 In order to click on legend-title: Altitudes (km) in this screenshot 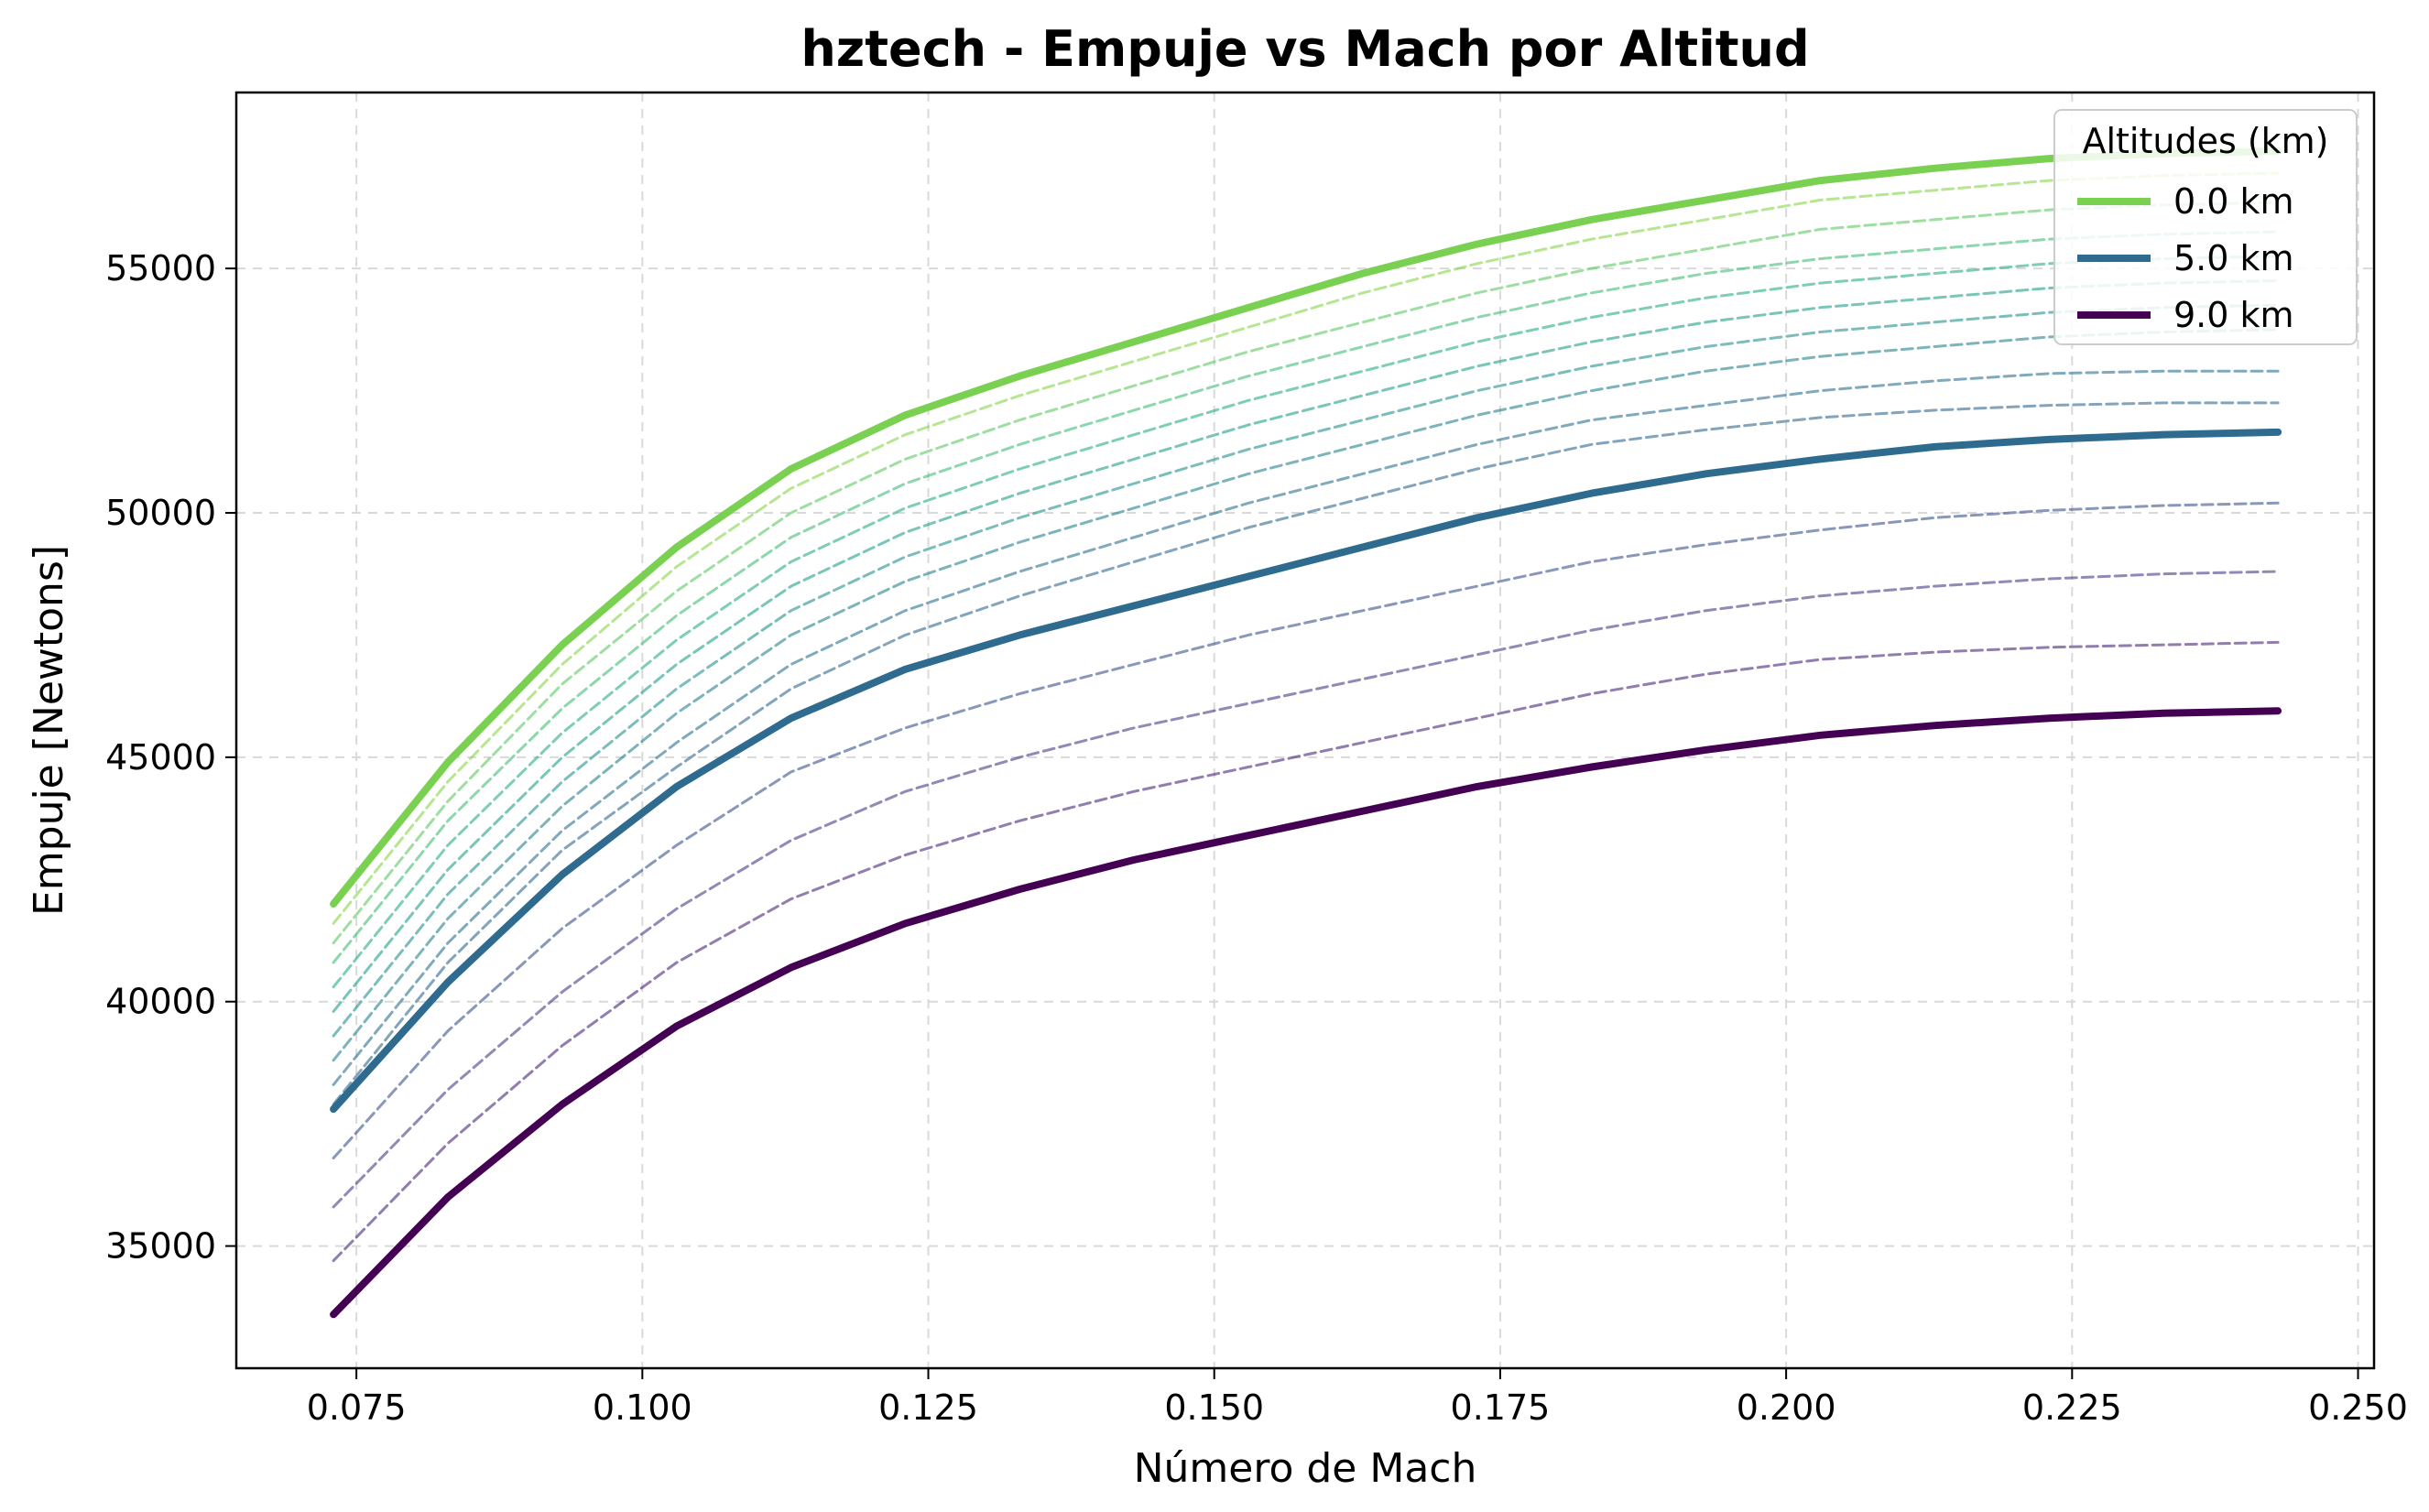, I will do `click(2205, 141)`.